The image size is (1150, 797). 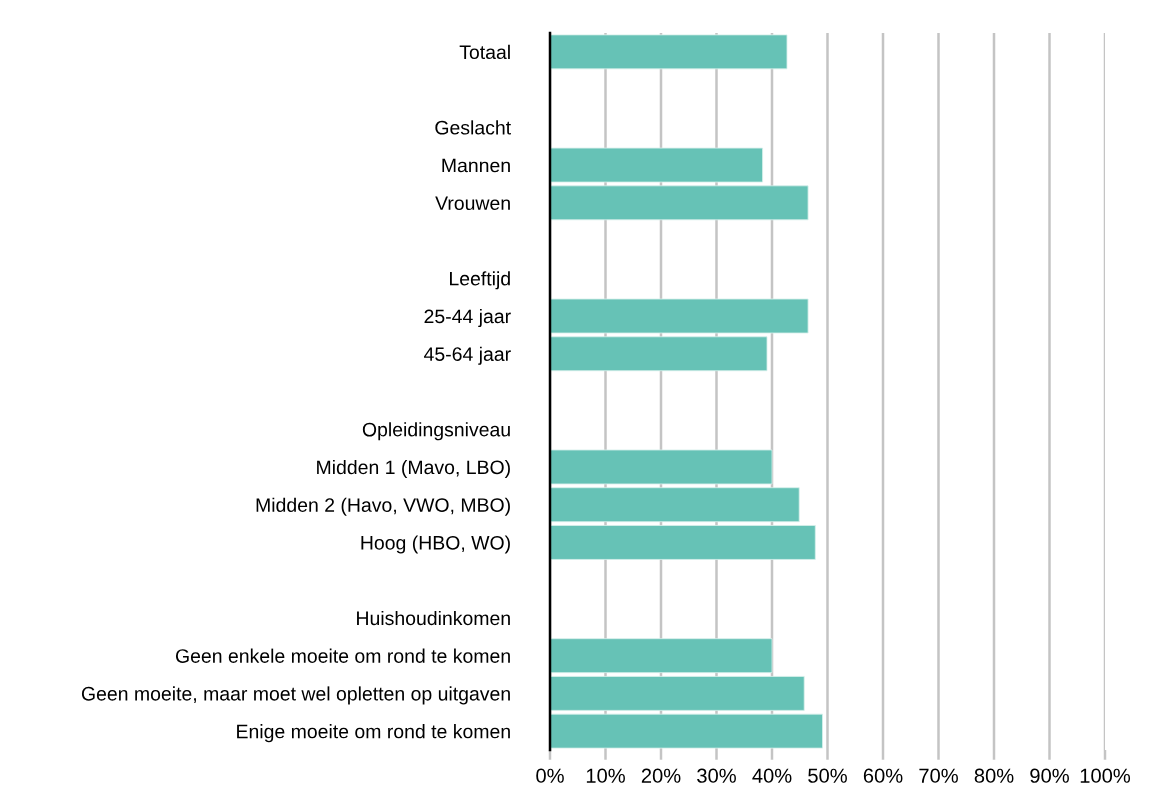 I want to click on x-tick-label: 80%, so click(x=994, y=775).